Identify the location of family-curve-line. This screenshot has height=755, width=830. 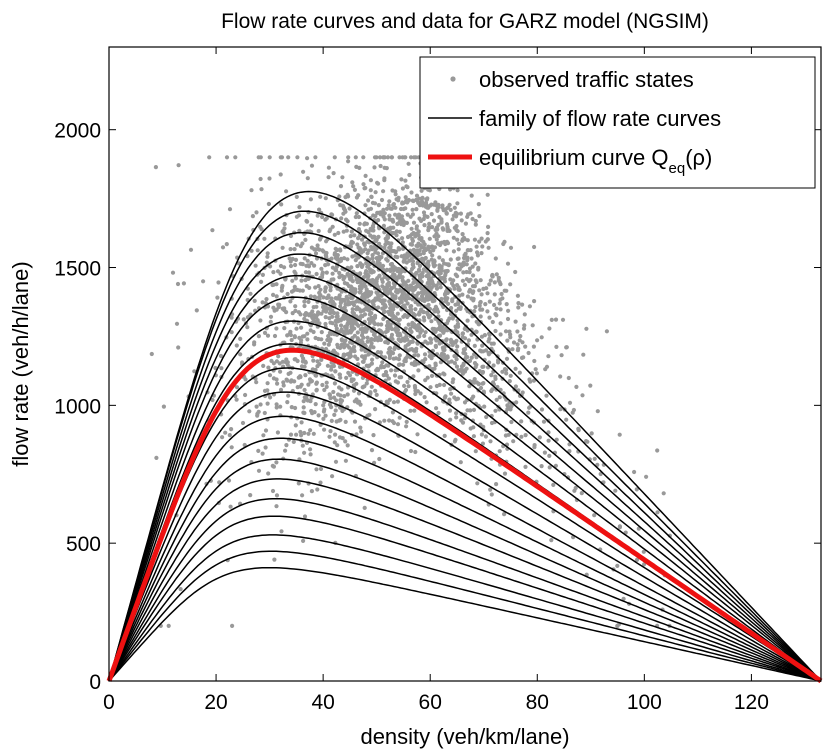
(465, 624).